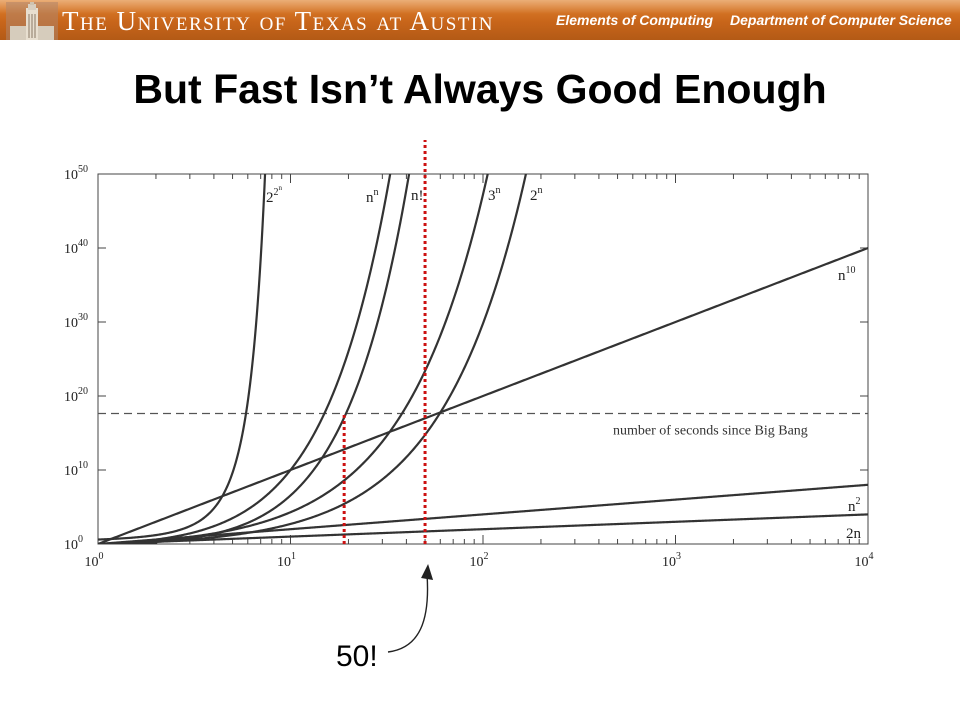  I want to click on y-tick-exponent: 10, so click(83, 465).